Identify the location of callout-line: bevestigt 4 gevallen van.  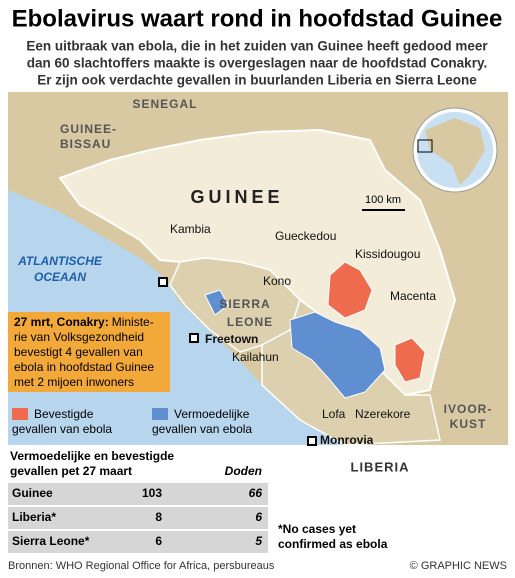
(78, 352).